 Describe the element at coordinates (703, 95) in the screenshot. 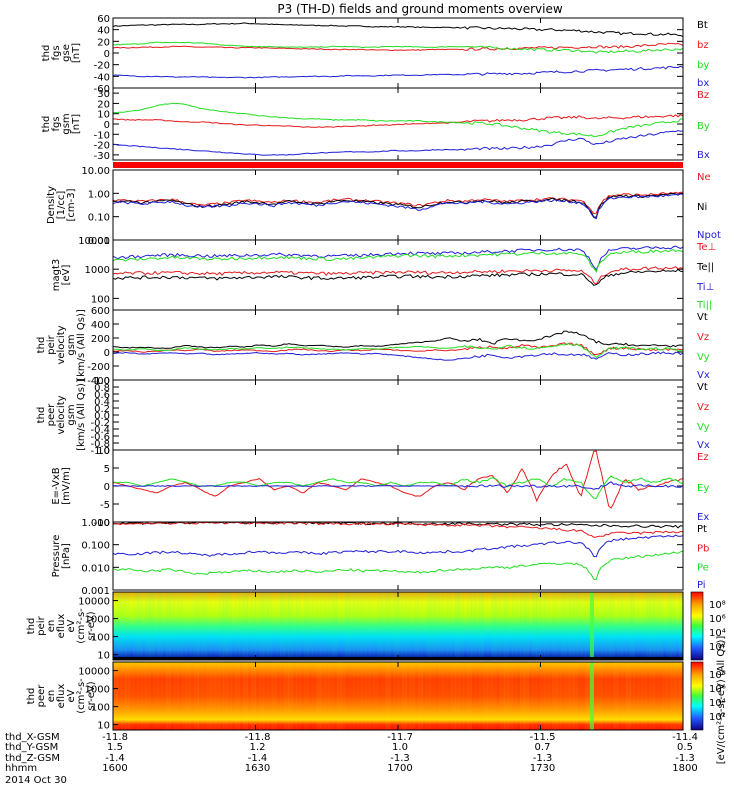

I see `legend-entry: Bz` at that location.